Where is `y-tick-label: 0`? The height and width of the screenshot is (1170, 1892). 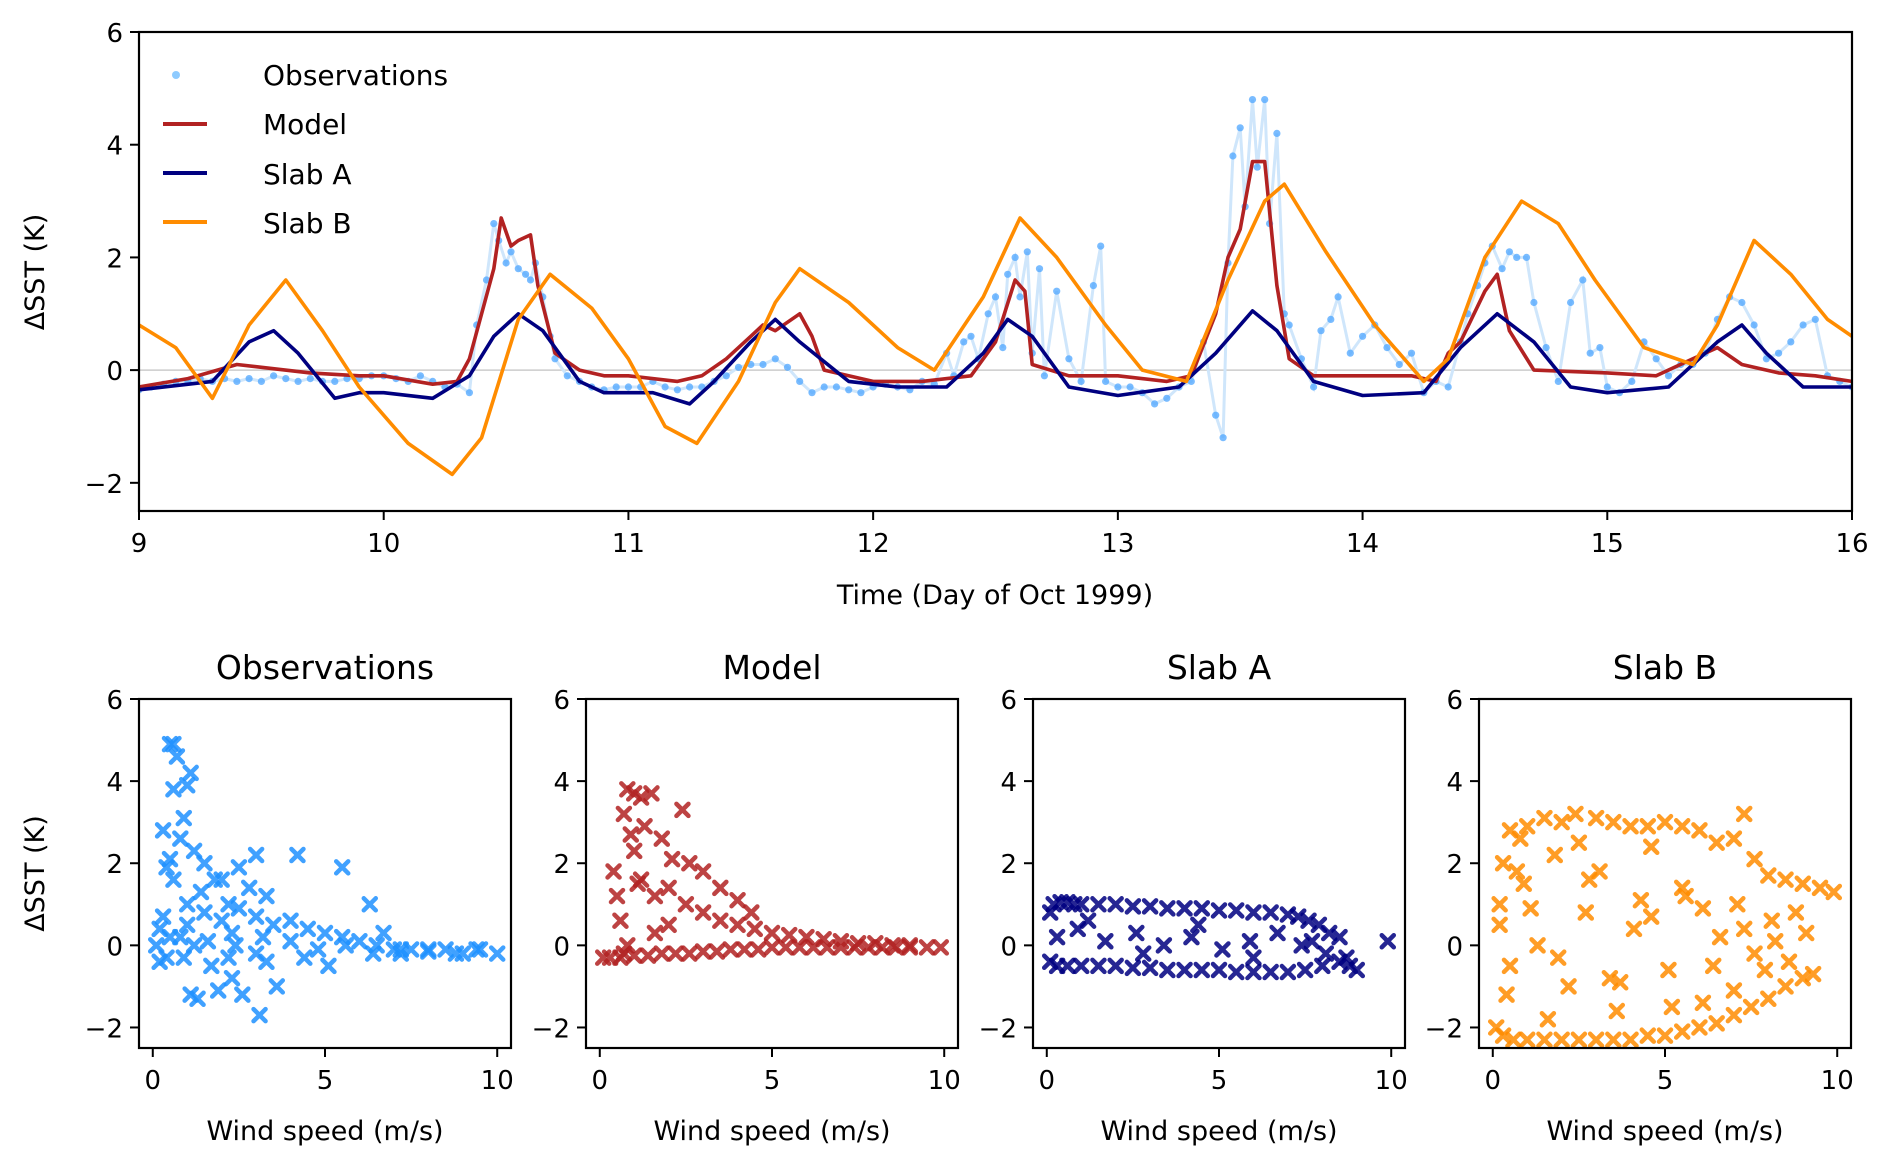 y-tick-label: 0 is located at coordinates (1454, 947).